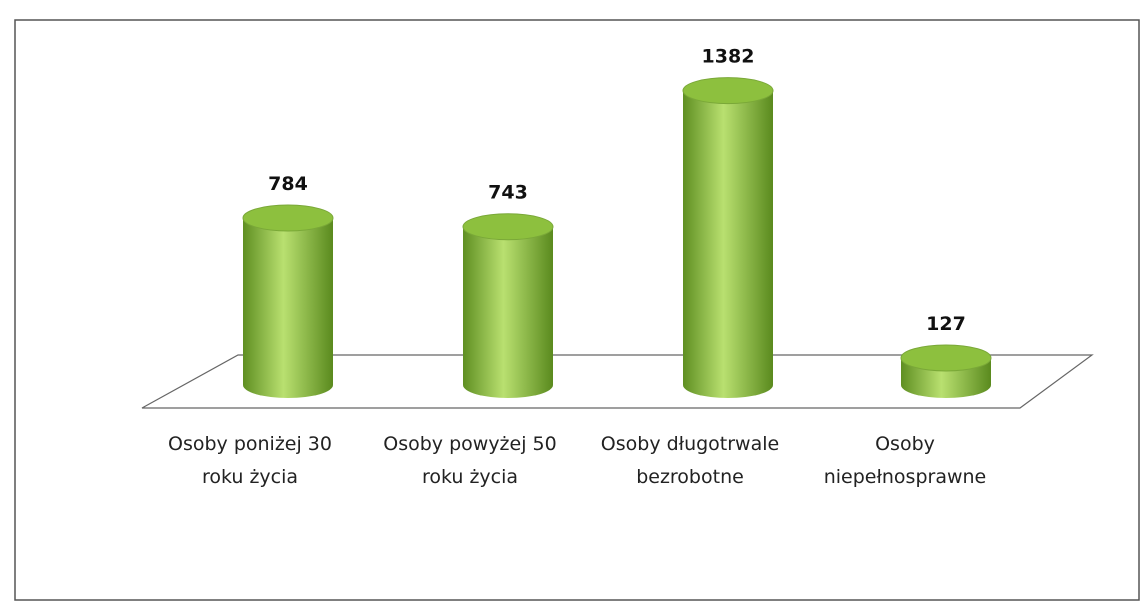  What do you see at coordinates (508, 193) in the screenshot?
I see `value-label: 743` at bounding box center [508, 193].